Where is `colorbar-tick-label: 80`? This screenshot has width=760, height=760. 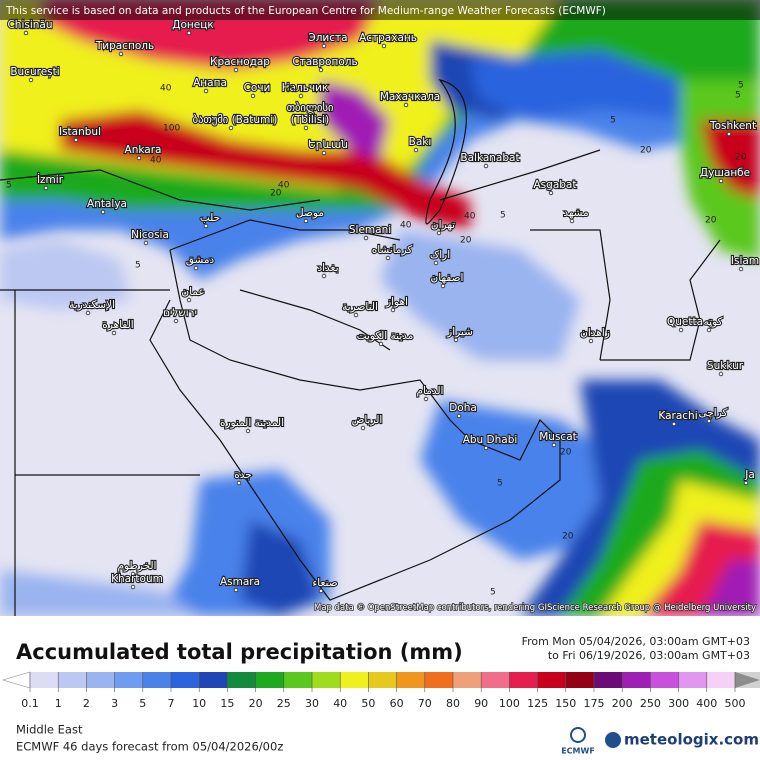 colorbar-tick-label: 80 is located at coordinates (453, 703).